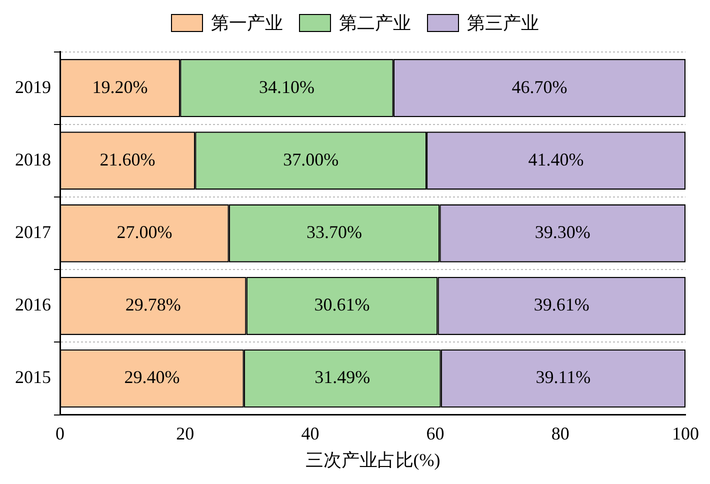 The image size is (710, 484). What do you see at coordinates (540, 86) in the screenshot?
I see `data-label: 46.70%` at bounding box center [540, 86].